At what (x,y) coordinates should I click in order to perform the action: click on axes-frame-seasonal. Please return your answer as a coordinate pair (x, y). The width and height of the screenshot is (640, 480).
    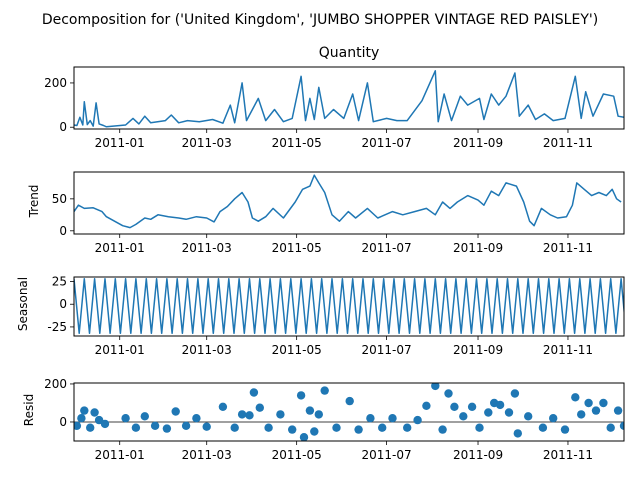
    Looking at the image, I should click on (349, 306).